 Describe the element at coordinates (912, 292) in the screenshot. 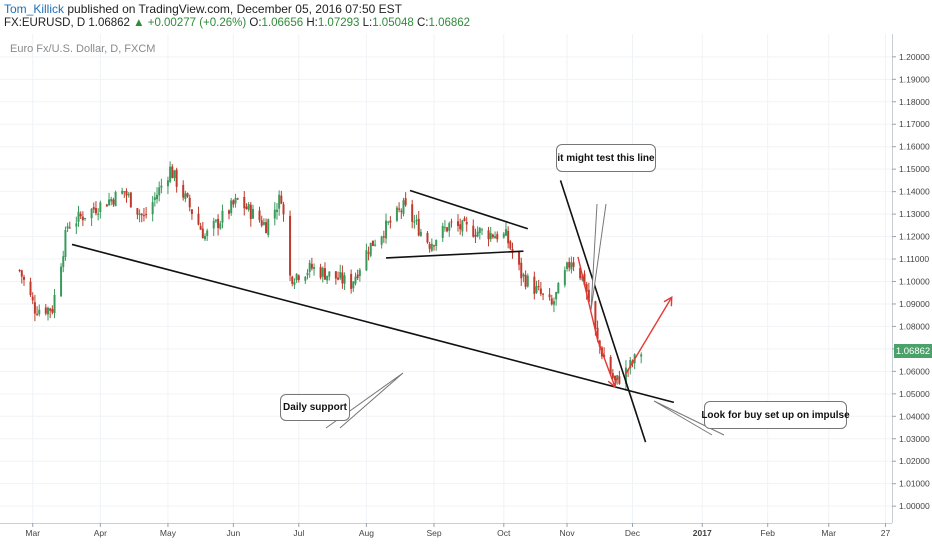

I see `price-axis` at that location.